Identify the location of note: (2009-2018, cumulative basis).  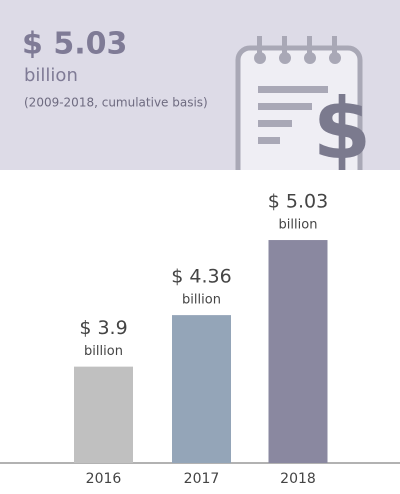
(116, 103).